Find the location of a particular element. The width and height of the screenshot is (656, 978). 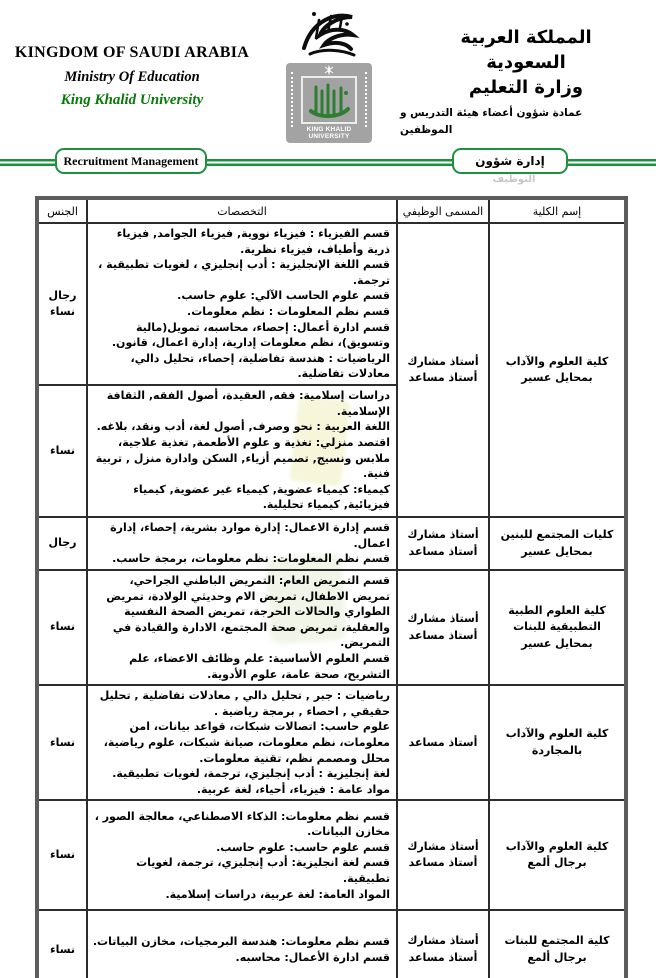

gender-cell: رجال نساء is located at coordinates (62, 304).